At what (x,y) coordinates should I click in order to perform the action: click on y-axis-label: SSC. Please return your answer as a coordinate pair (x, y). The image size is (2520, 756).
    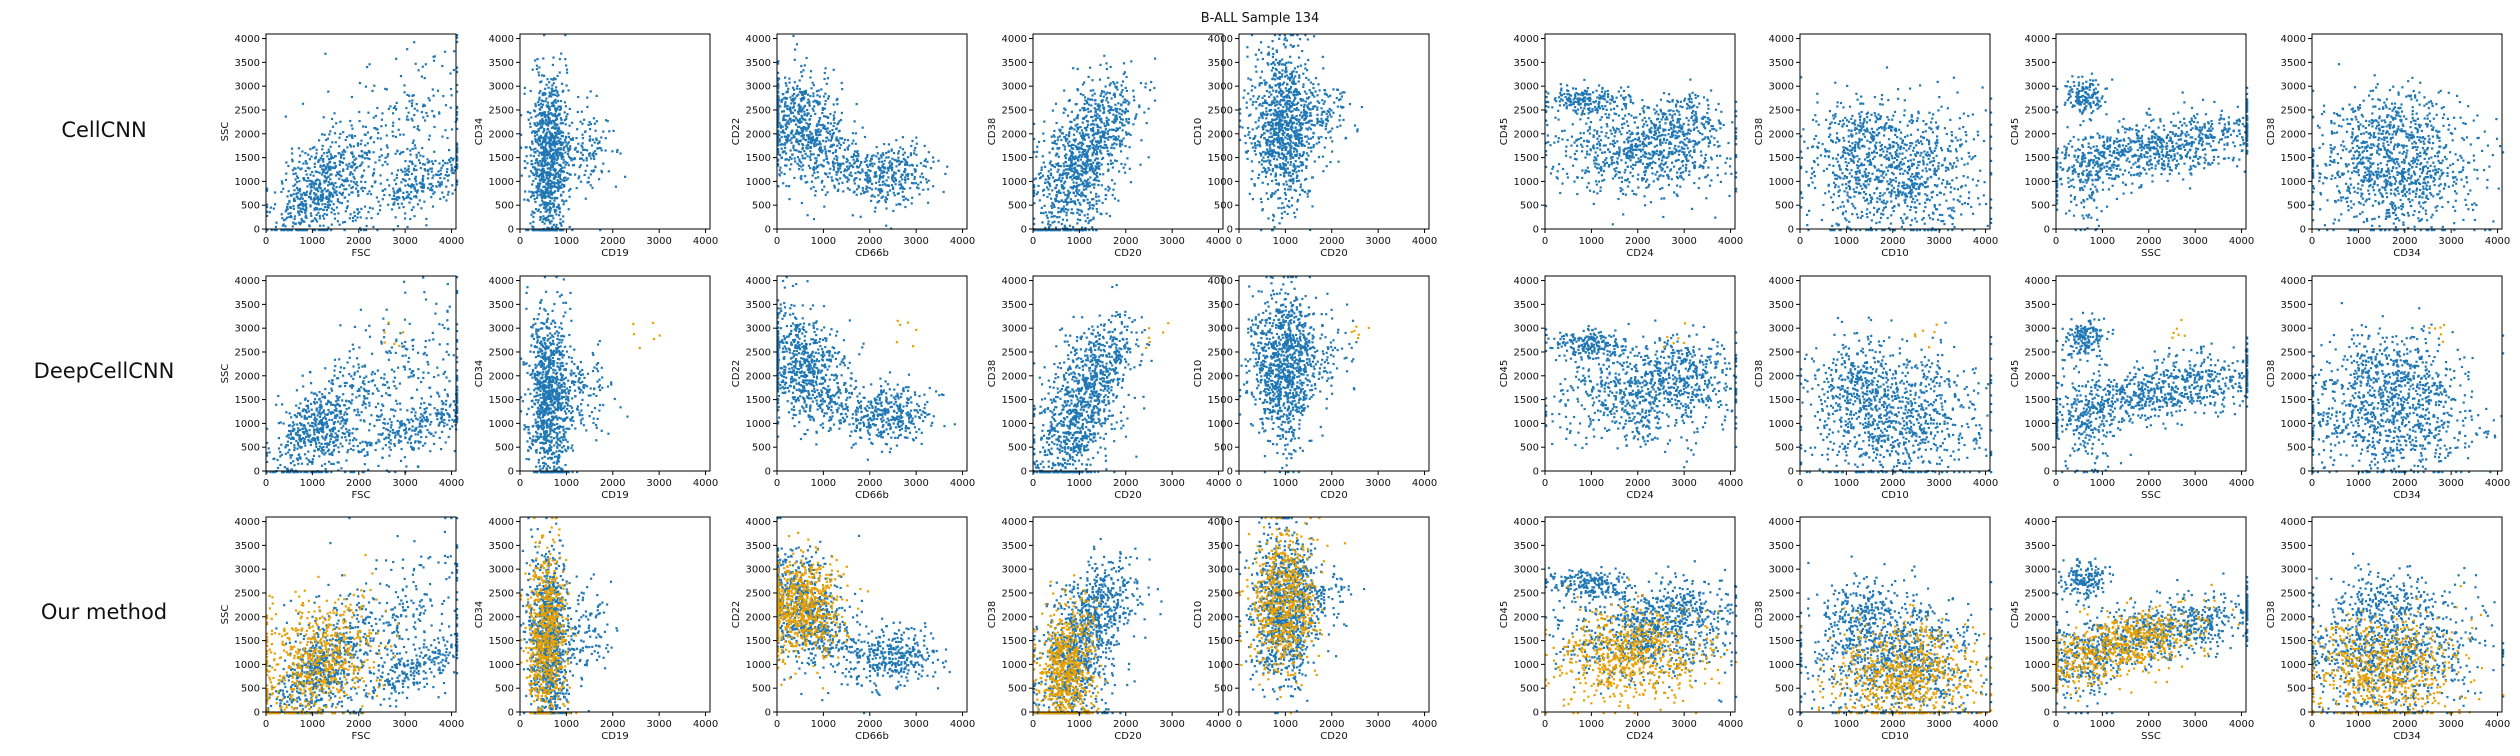
    Looking at the image, I should click on (225, 132).